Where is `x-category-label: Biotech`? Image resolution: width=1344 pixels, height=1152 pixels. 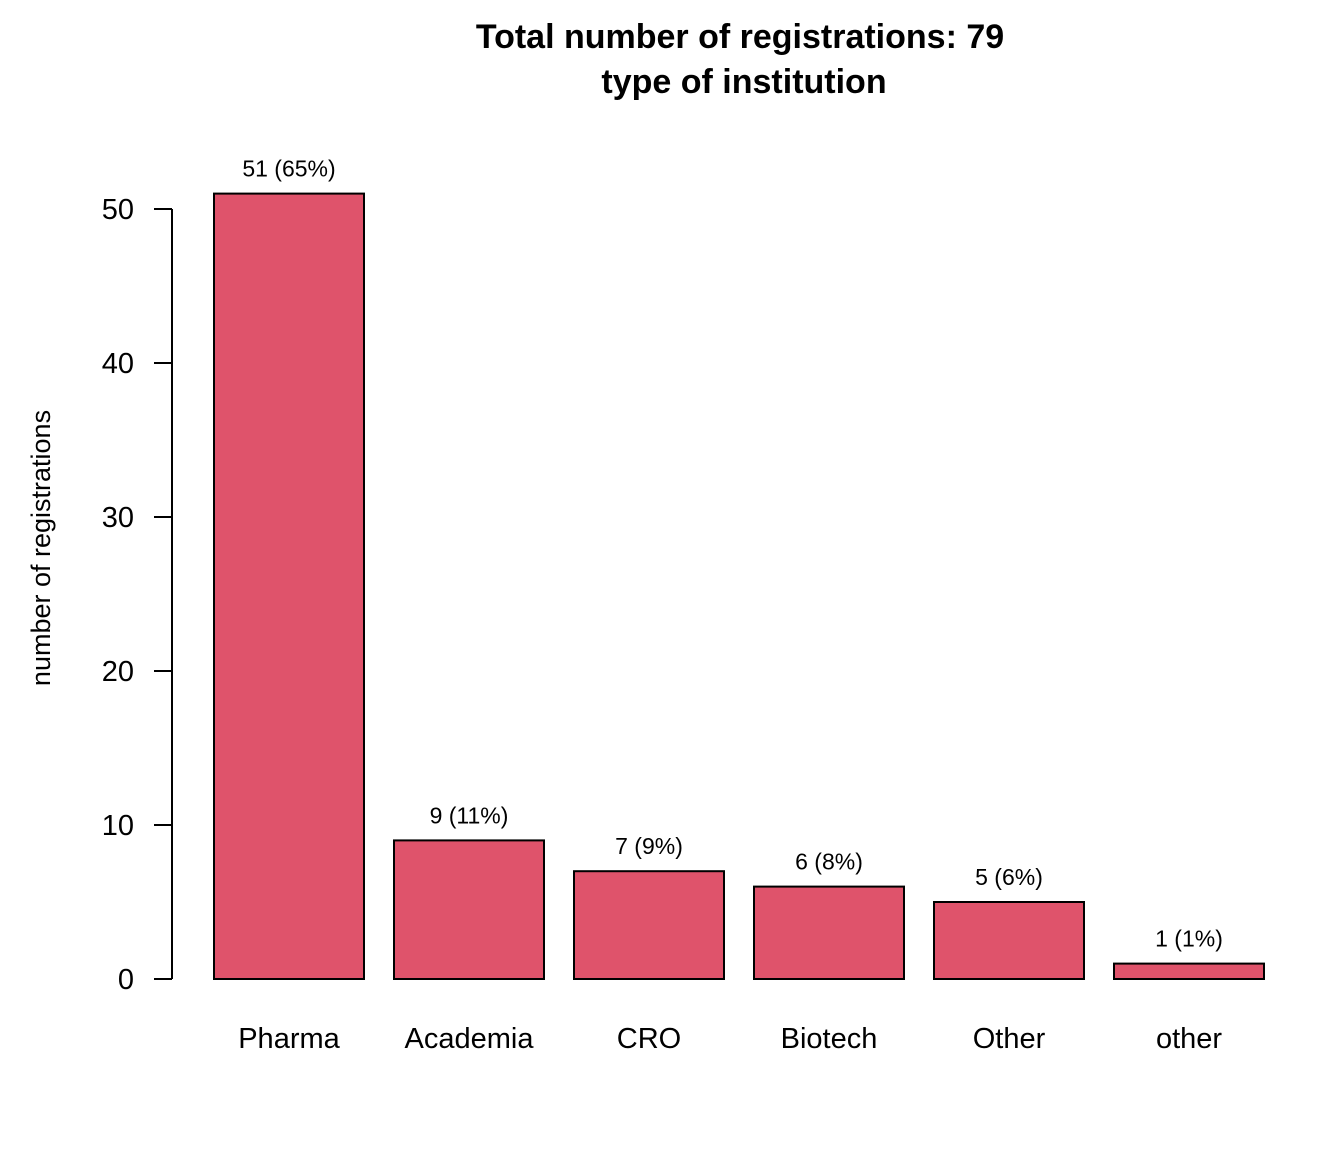
x-category-label: Biotech is located at coordinates (829, 1039).